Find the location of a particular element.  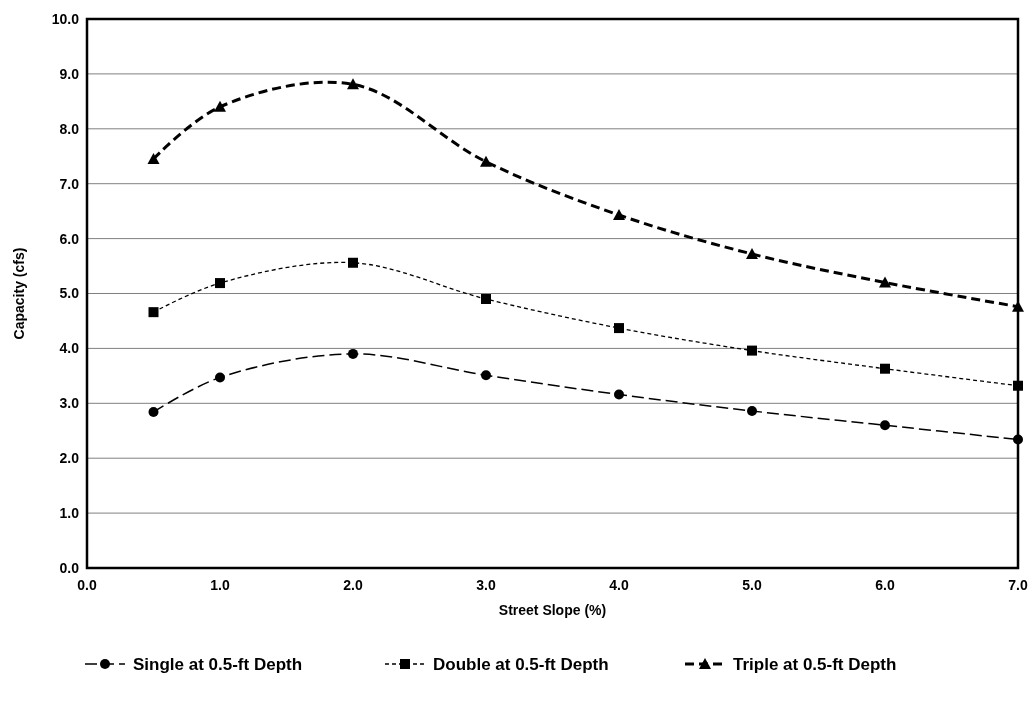

x-tick-label: 4.0 is located at coordinates (619, 585).